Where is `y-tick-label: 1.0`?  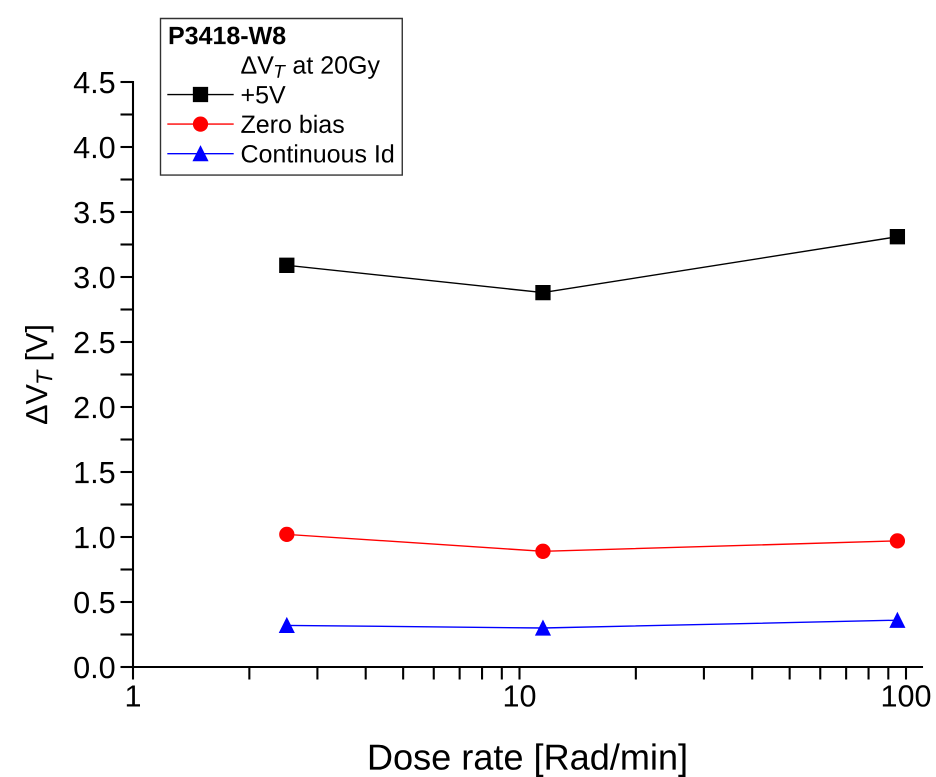
y-tick-label: 1.0 is located at coordinates (94, 537).